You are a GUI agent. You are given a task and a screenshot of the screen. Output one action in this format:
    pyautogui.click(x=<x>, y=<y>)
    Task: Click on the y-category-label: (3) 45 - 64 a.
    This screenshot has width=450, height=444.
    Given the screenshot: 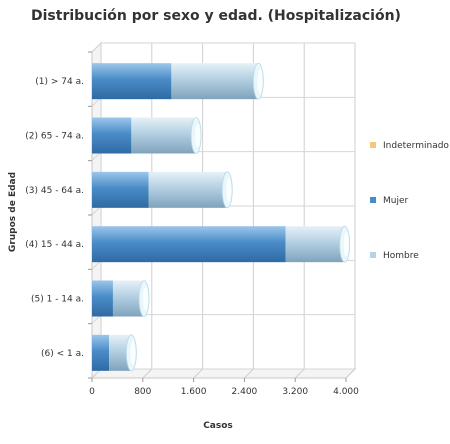 What is the action you would take?
    pyautogui.click(x=54, y=191)
    